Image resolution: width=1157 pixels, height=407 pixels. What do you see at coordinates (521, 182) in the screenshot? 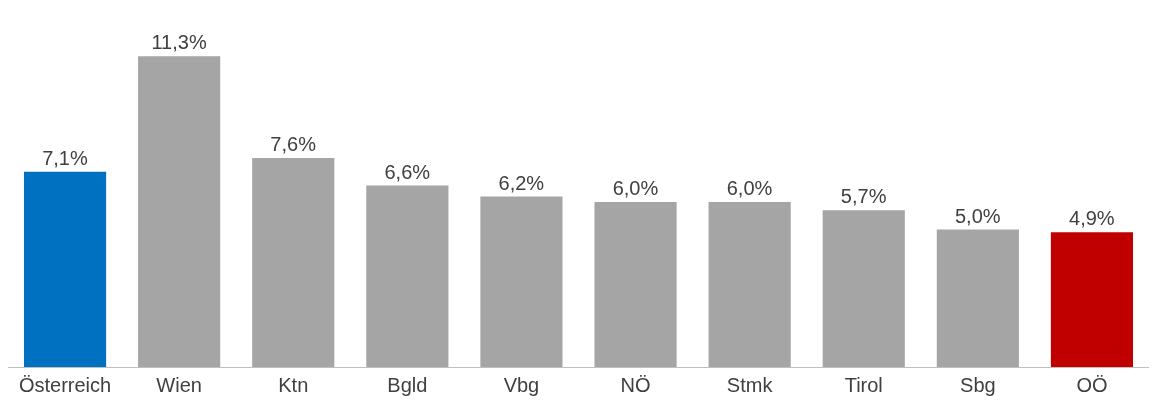
I see `data-label: 6,2%` at bounding box center [521, 182].